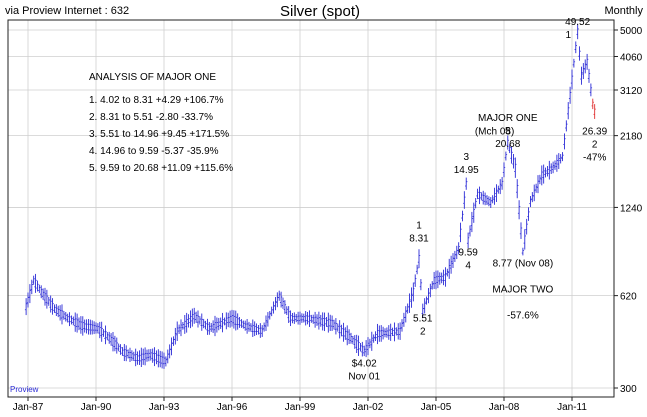  What do you see at coordinates (368, 407) in the screenshot?
I see `x-tick-label: Jan-02` at bounding box center [368, 407].